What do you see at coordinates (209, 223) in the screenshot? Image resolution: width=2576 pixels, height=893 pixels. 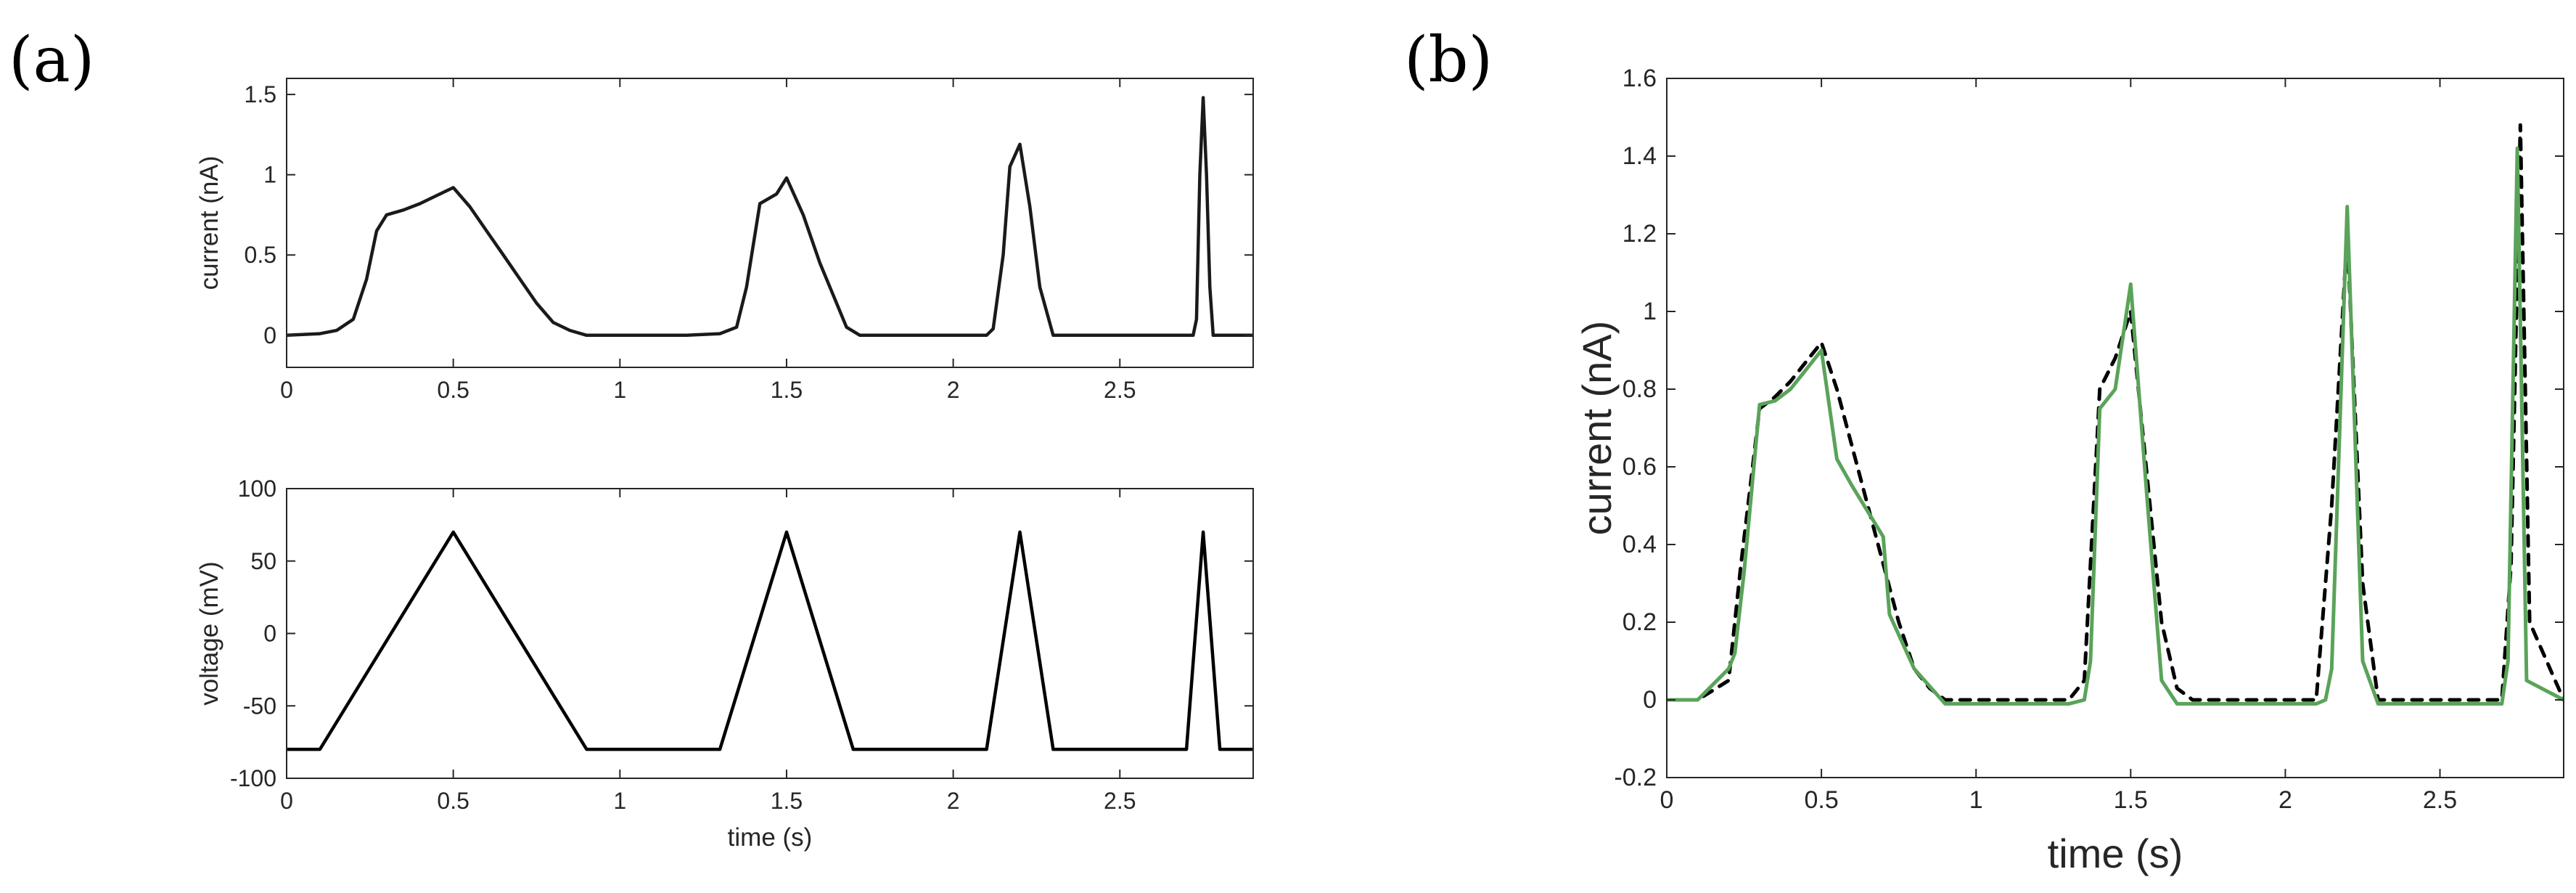 I see `y-axis-title-a-top: current (nA)` at bounding box center [209, 223].